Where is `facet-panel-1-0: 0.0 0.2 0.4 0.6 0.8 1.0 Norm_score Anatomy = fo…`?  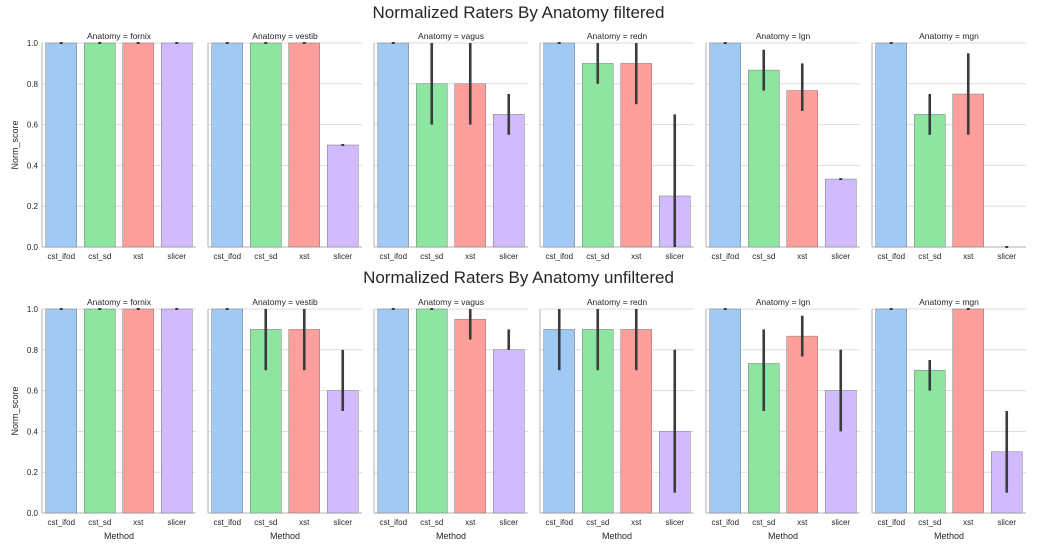
facet-panel-1-0: 0.0 0.2 0.4 0.6 0.8 1.0 Norm_score Anatomy = fo… is located at coordinates (103, 419).